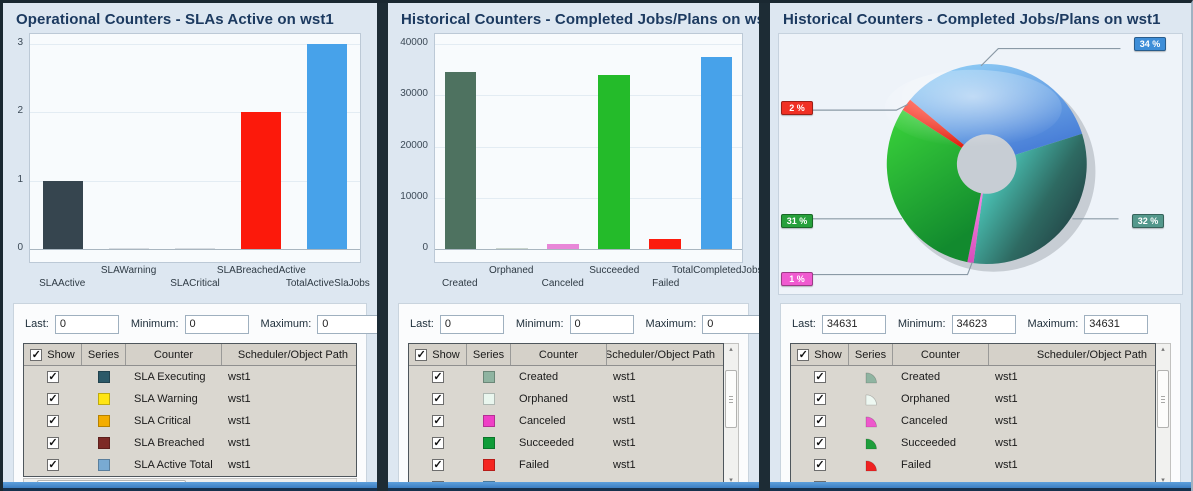  I want to click on y-axis-tick-label: 30000, so click(414, 94).